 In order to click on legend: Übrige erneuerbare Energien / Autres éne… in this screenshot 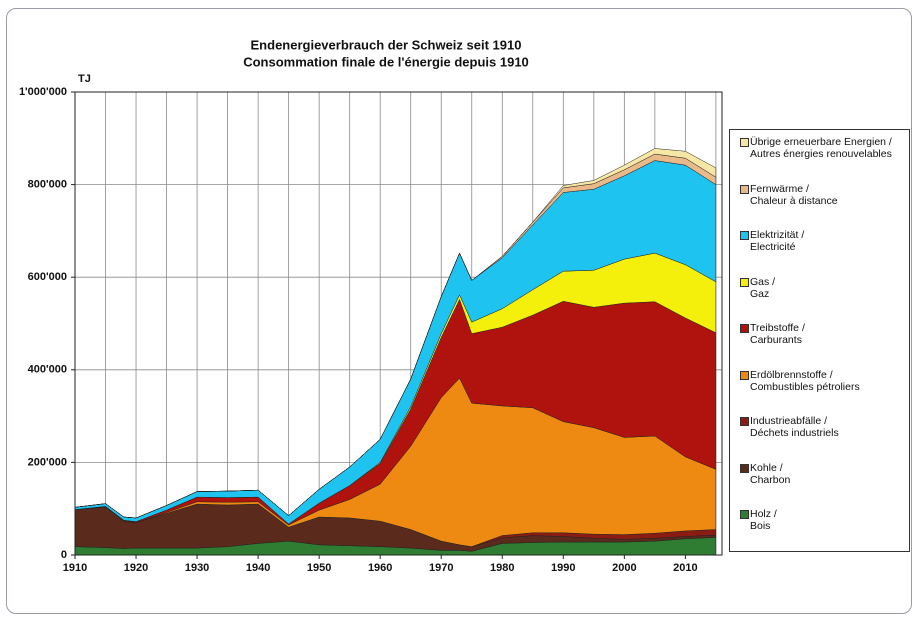, I will do `click(819, 340)`.